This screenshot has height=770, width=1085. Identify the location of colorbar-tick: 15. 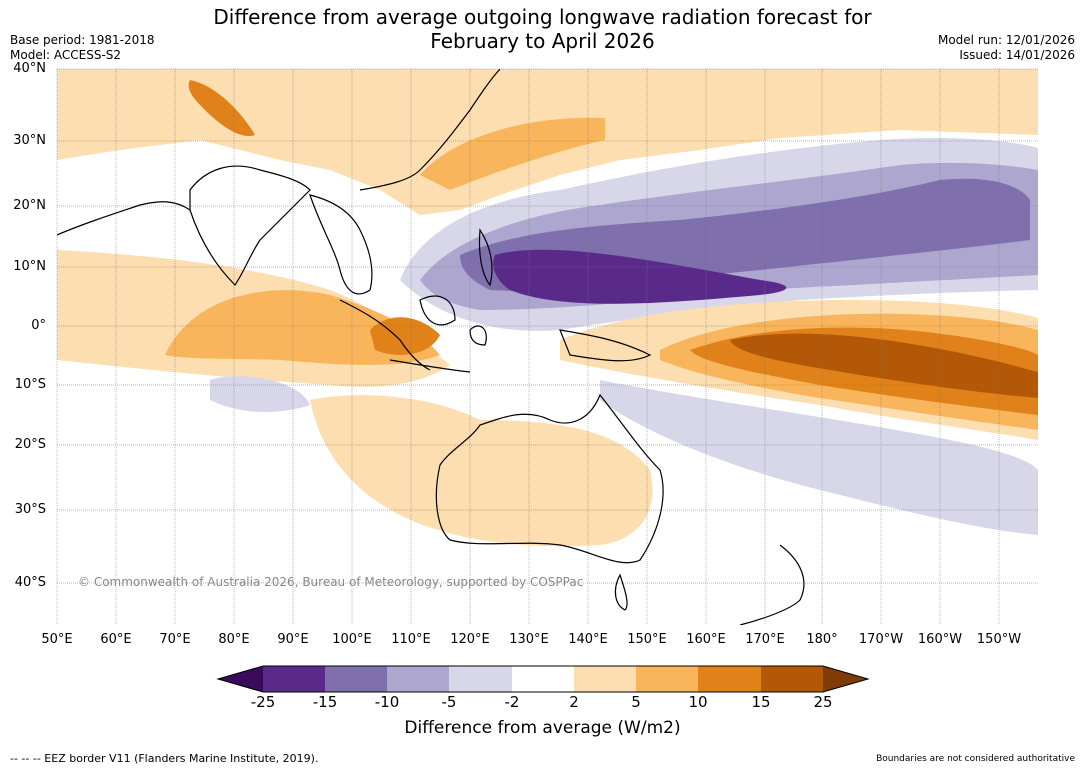
(761, 702).